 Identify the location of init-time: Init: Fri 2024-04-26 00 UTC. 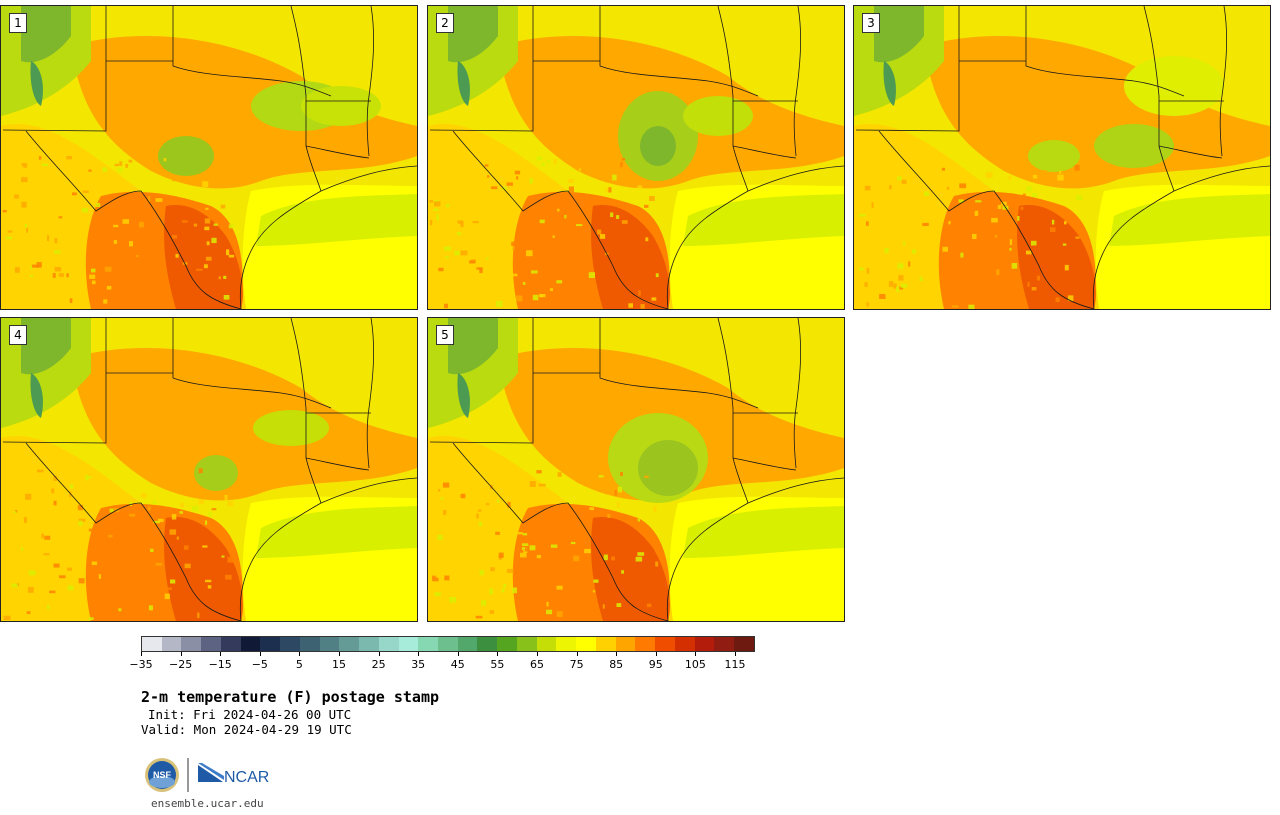
(250, 714).